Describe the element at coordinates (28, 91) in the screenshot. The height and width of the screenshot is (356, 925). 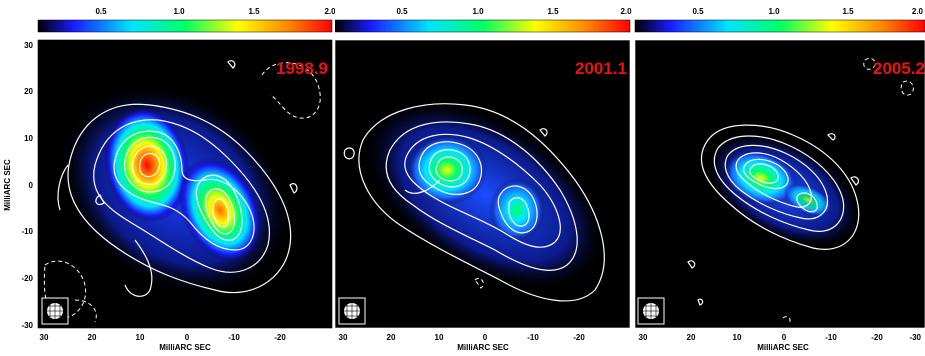
I see `y-tick-label: 20` at that location.